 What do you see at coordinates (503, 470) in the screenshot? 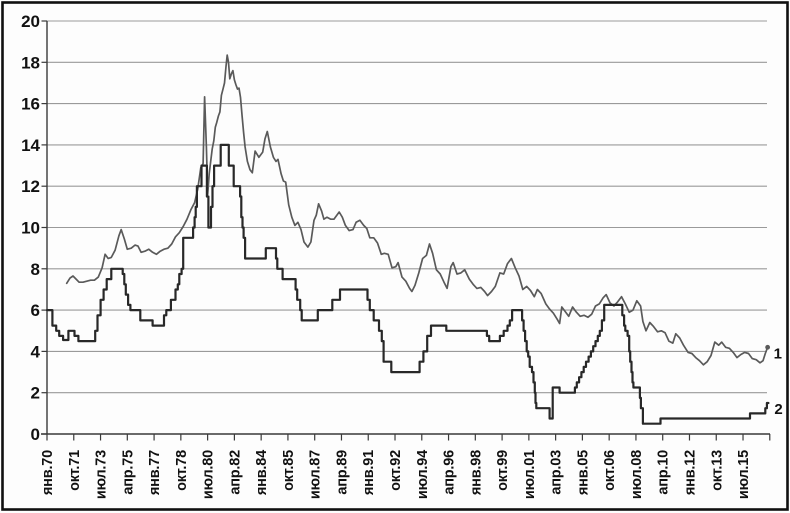
I see `x-tick-label: окт.99` at bounding box center [503, 470].